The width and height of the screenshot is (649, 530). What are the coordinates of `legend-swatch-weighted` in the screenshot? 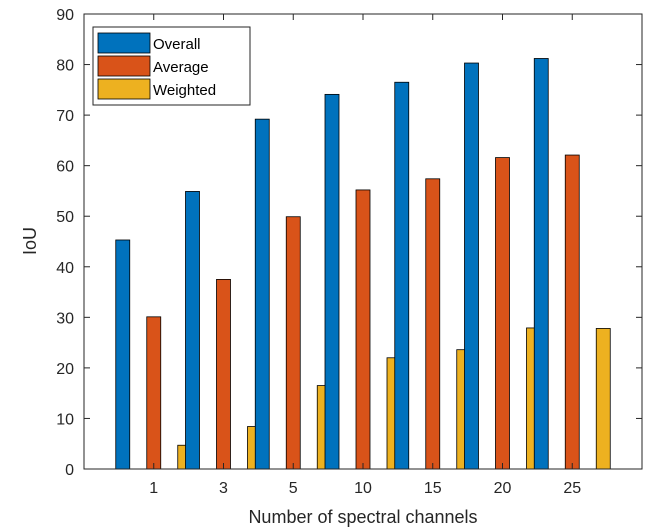 It's located at (124, 89).